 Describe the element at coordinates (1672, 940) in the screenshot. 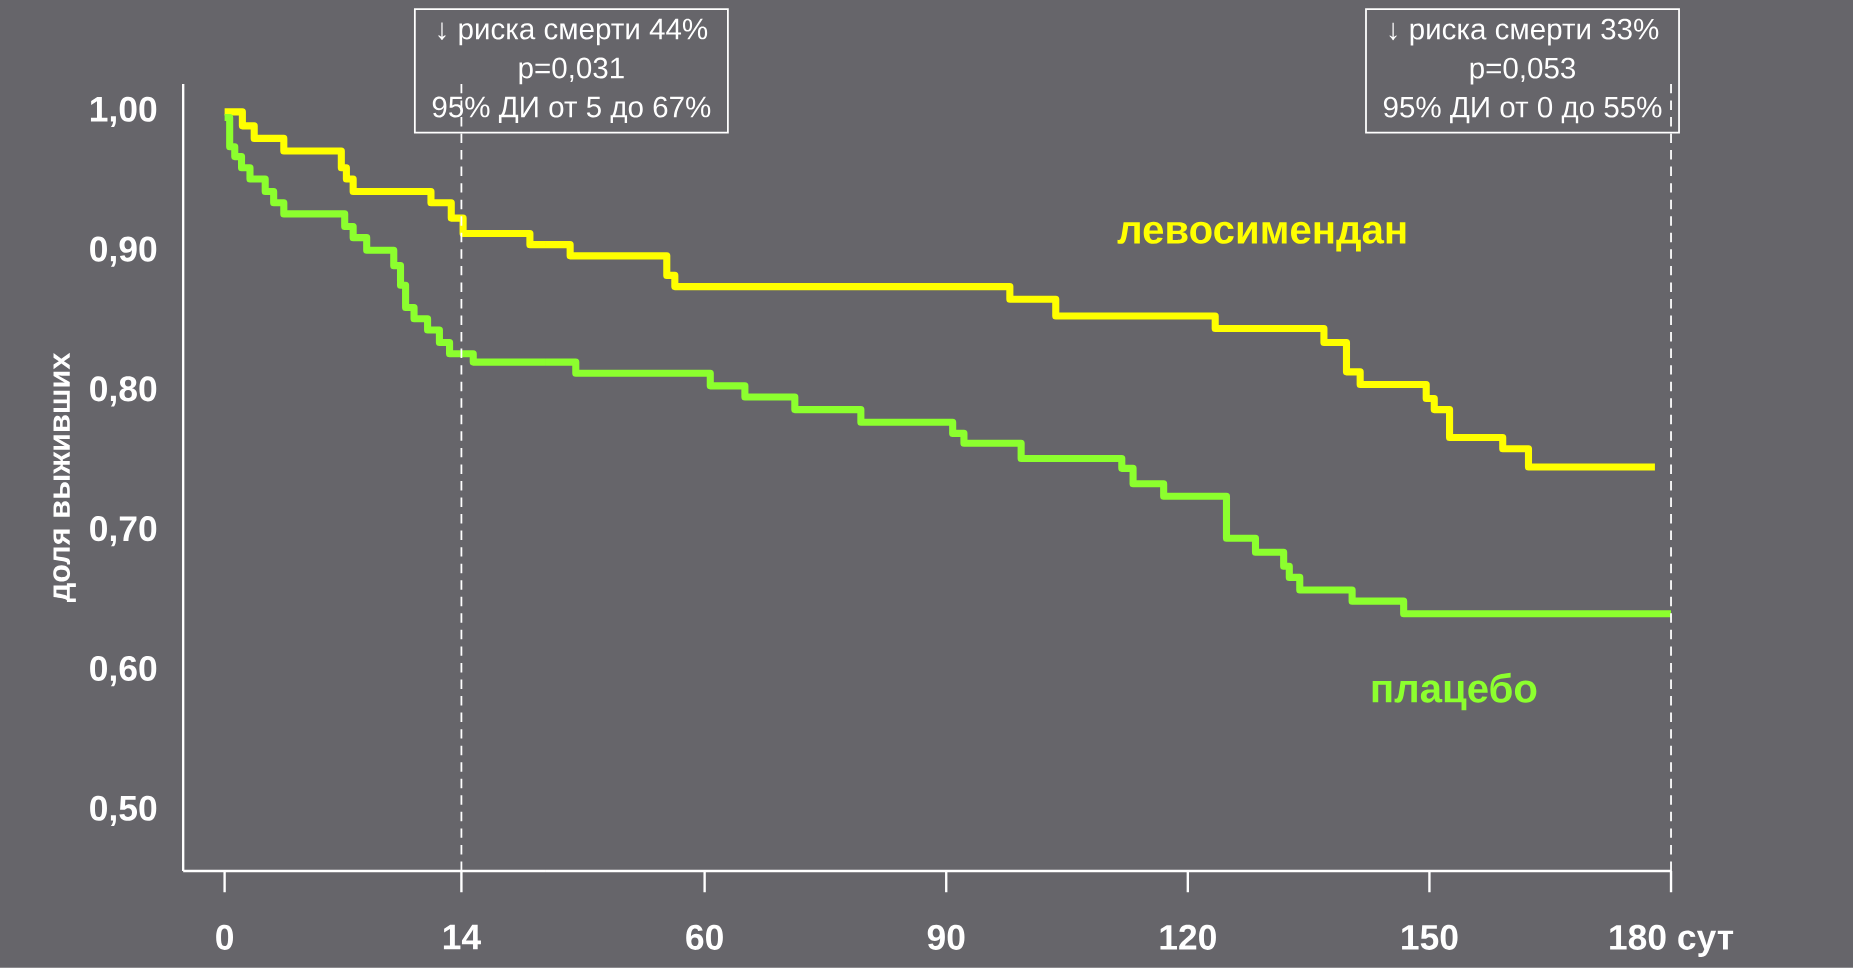

I see `x-tick-label: 180 сут` at that location.